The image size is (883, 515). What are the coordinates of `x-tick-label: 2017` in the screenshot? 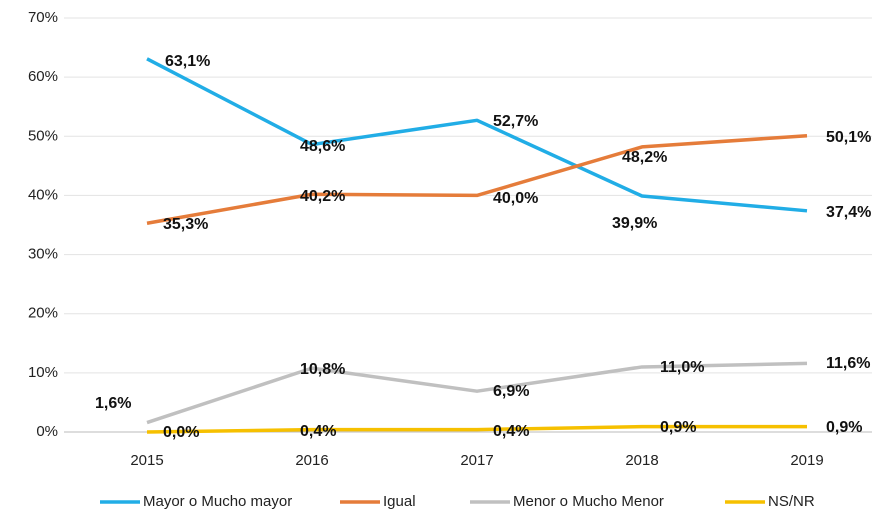 It's located at (476, 460).